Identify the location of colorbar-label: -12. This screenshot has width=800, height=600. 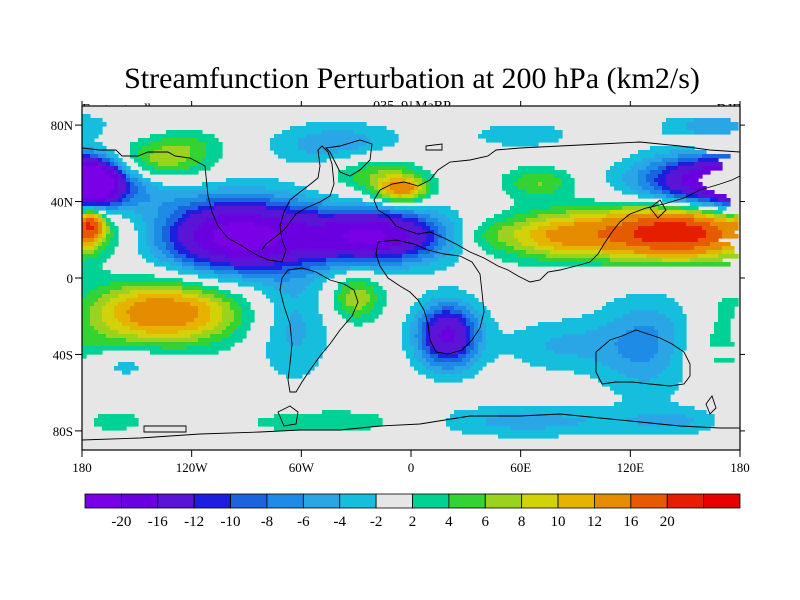
(194, 522).